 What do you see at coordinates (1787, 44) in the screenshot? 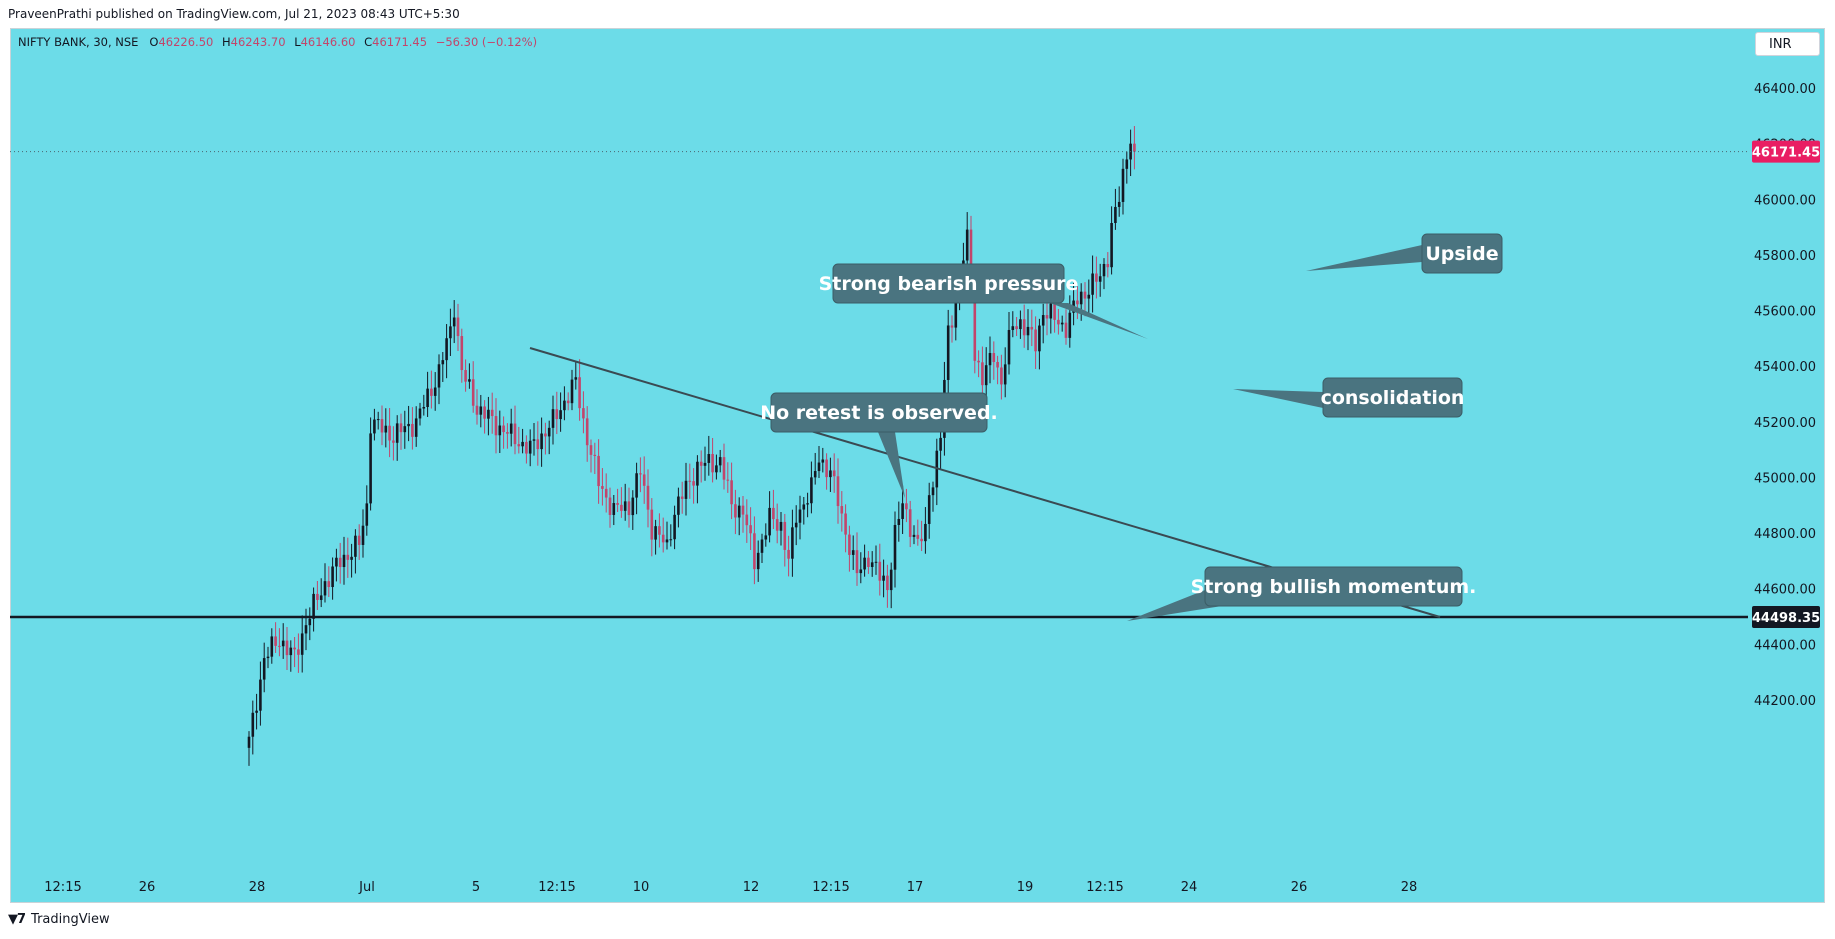
I see `currency-selector: INR` at bounding box center [1787, 44].